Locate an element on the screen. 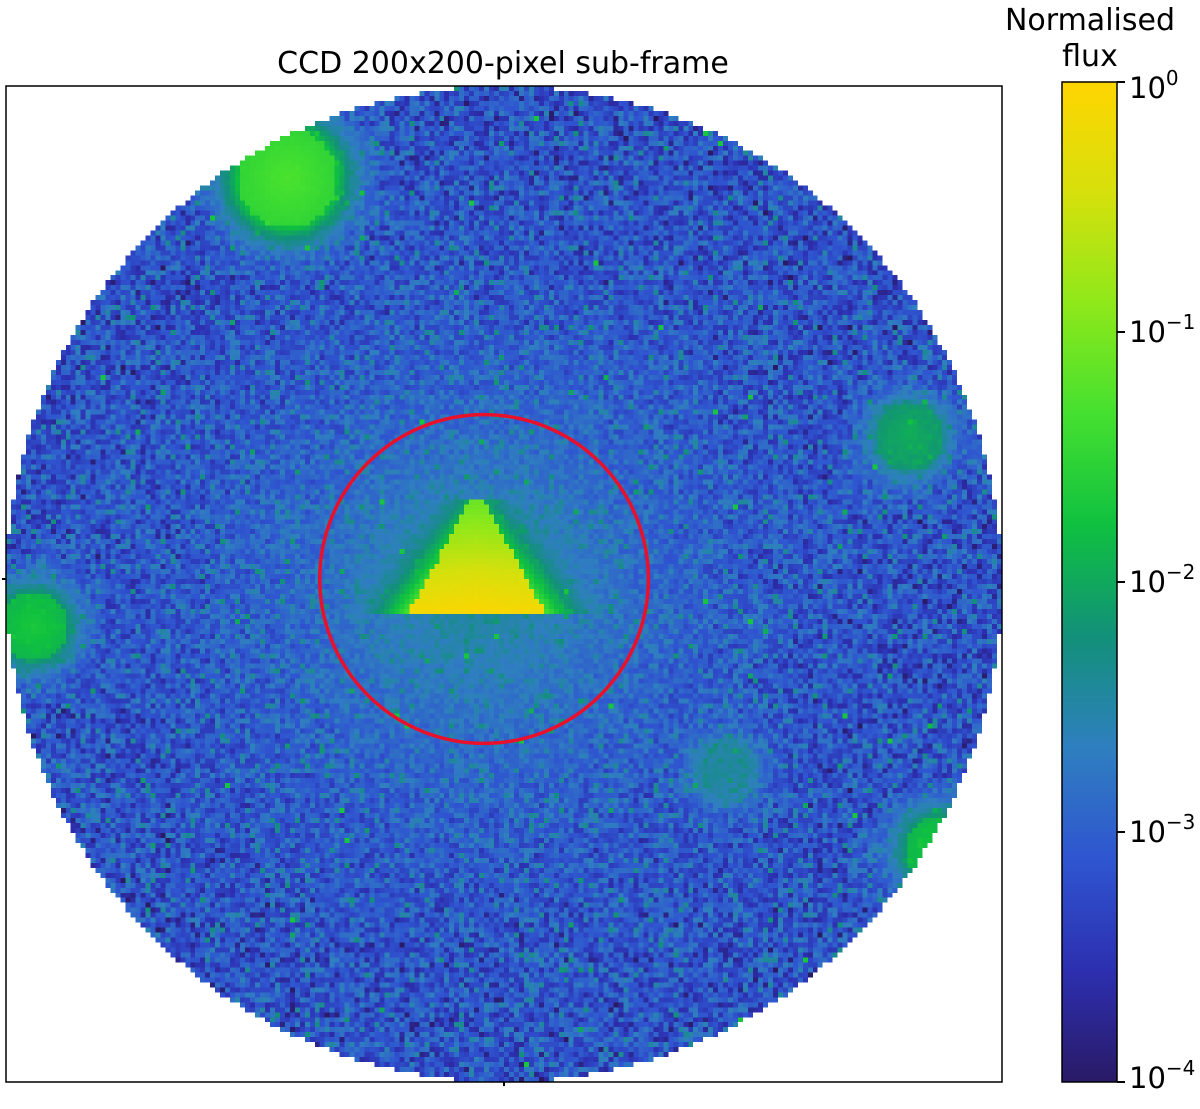 The width and height of the screenshot is (1200, 1109). colorbar-gradient is located at coordinates (1089, 582).